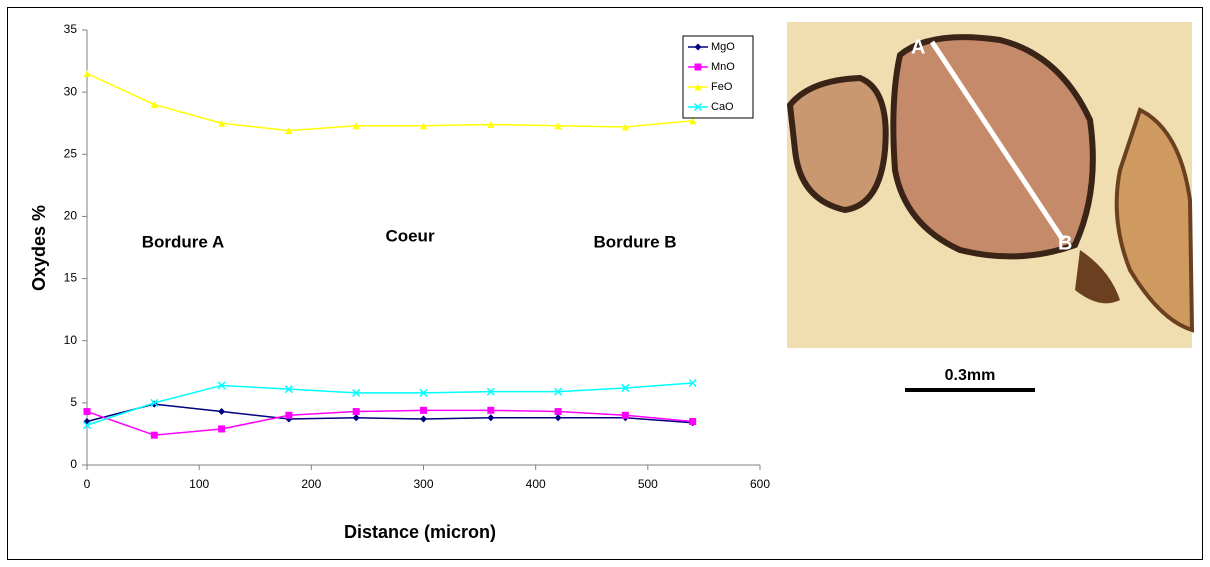  What do you see at coordinates (71, 278) in the screenshot?
I see `y-tick-label: 15` at bounding box center [71, 278].